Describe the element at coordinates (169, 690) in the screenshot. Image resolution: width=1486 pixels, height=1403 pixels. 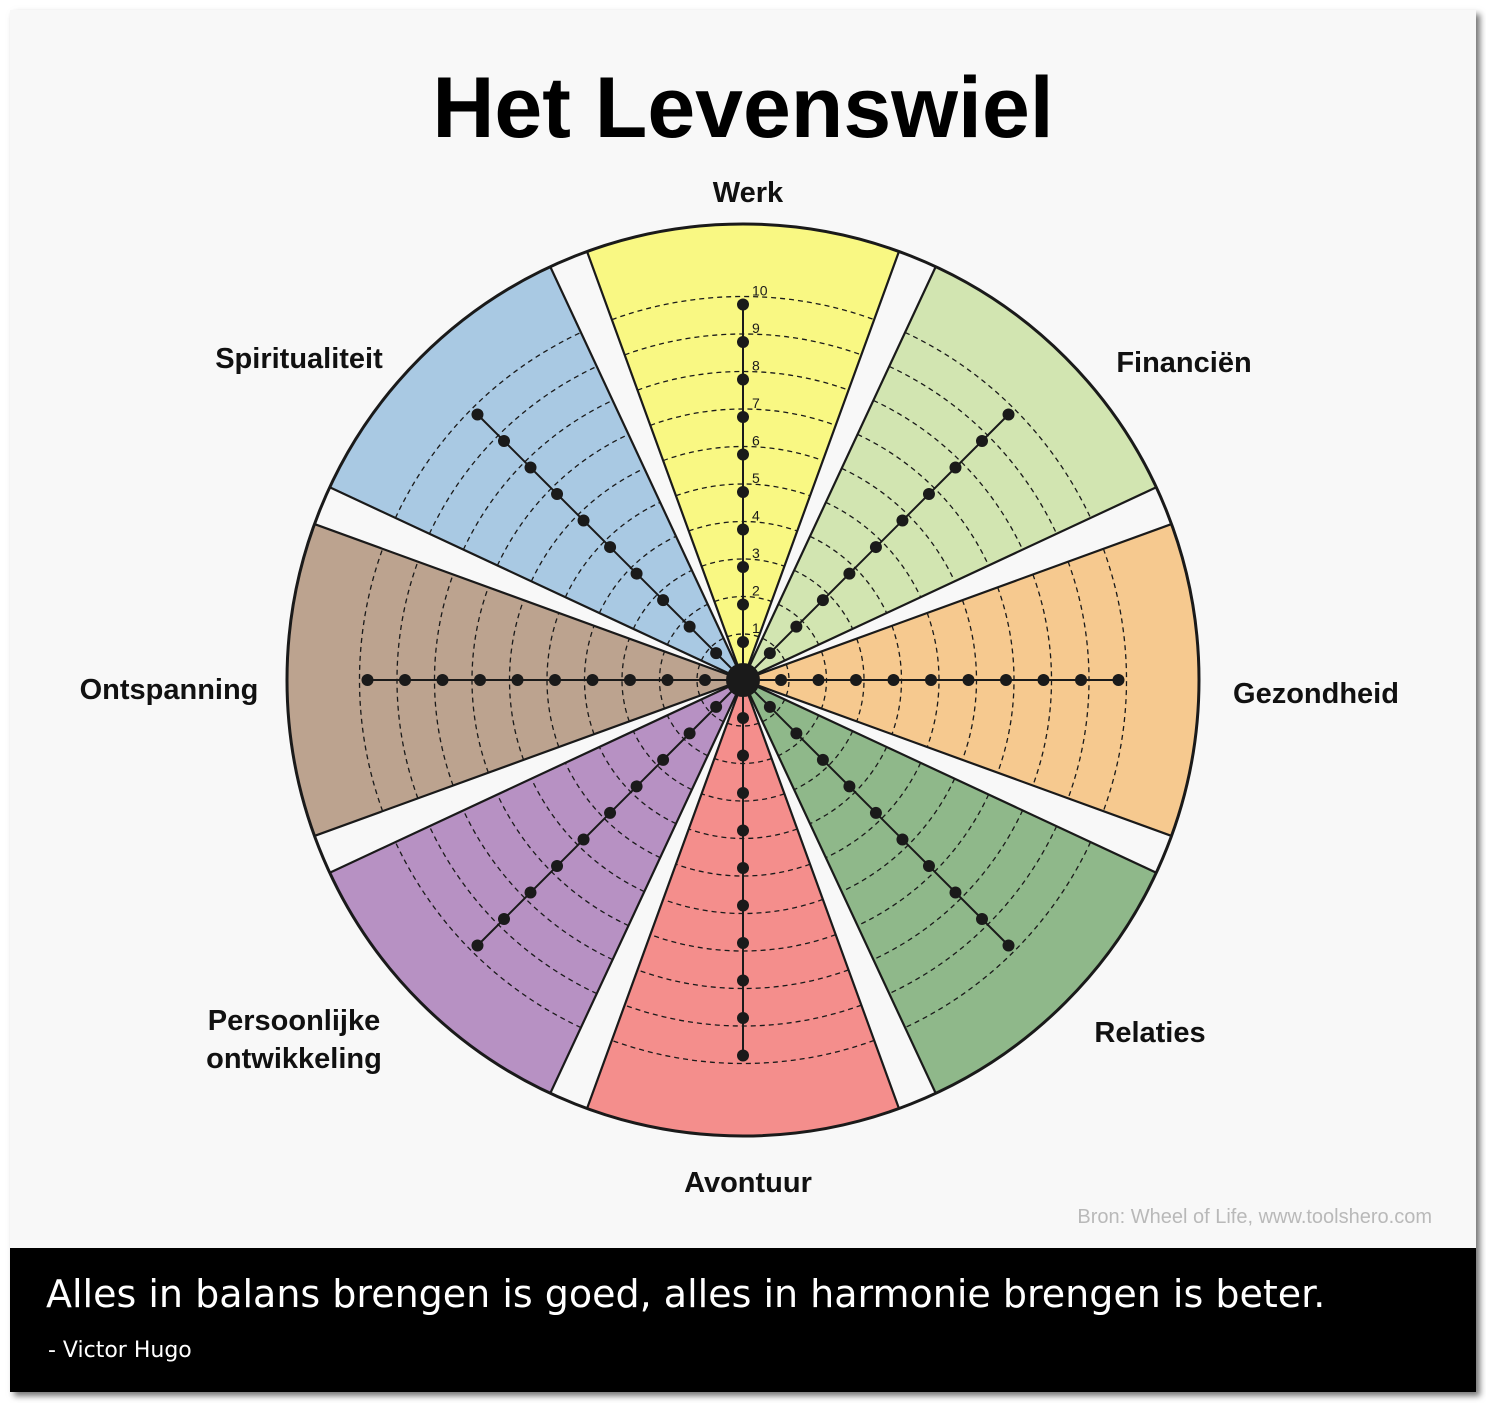
I see `segment-label-ontspanning: Ontspanning` at that location.